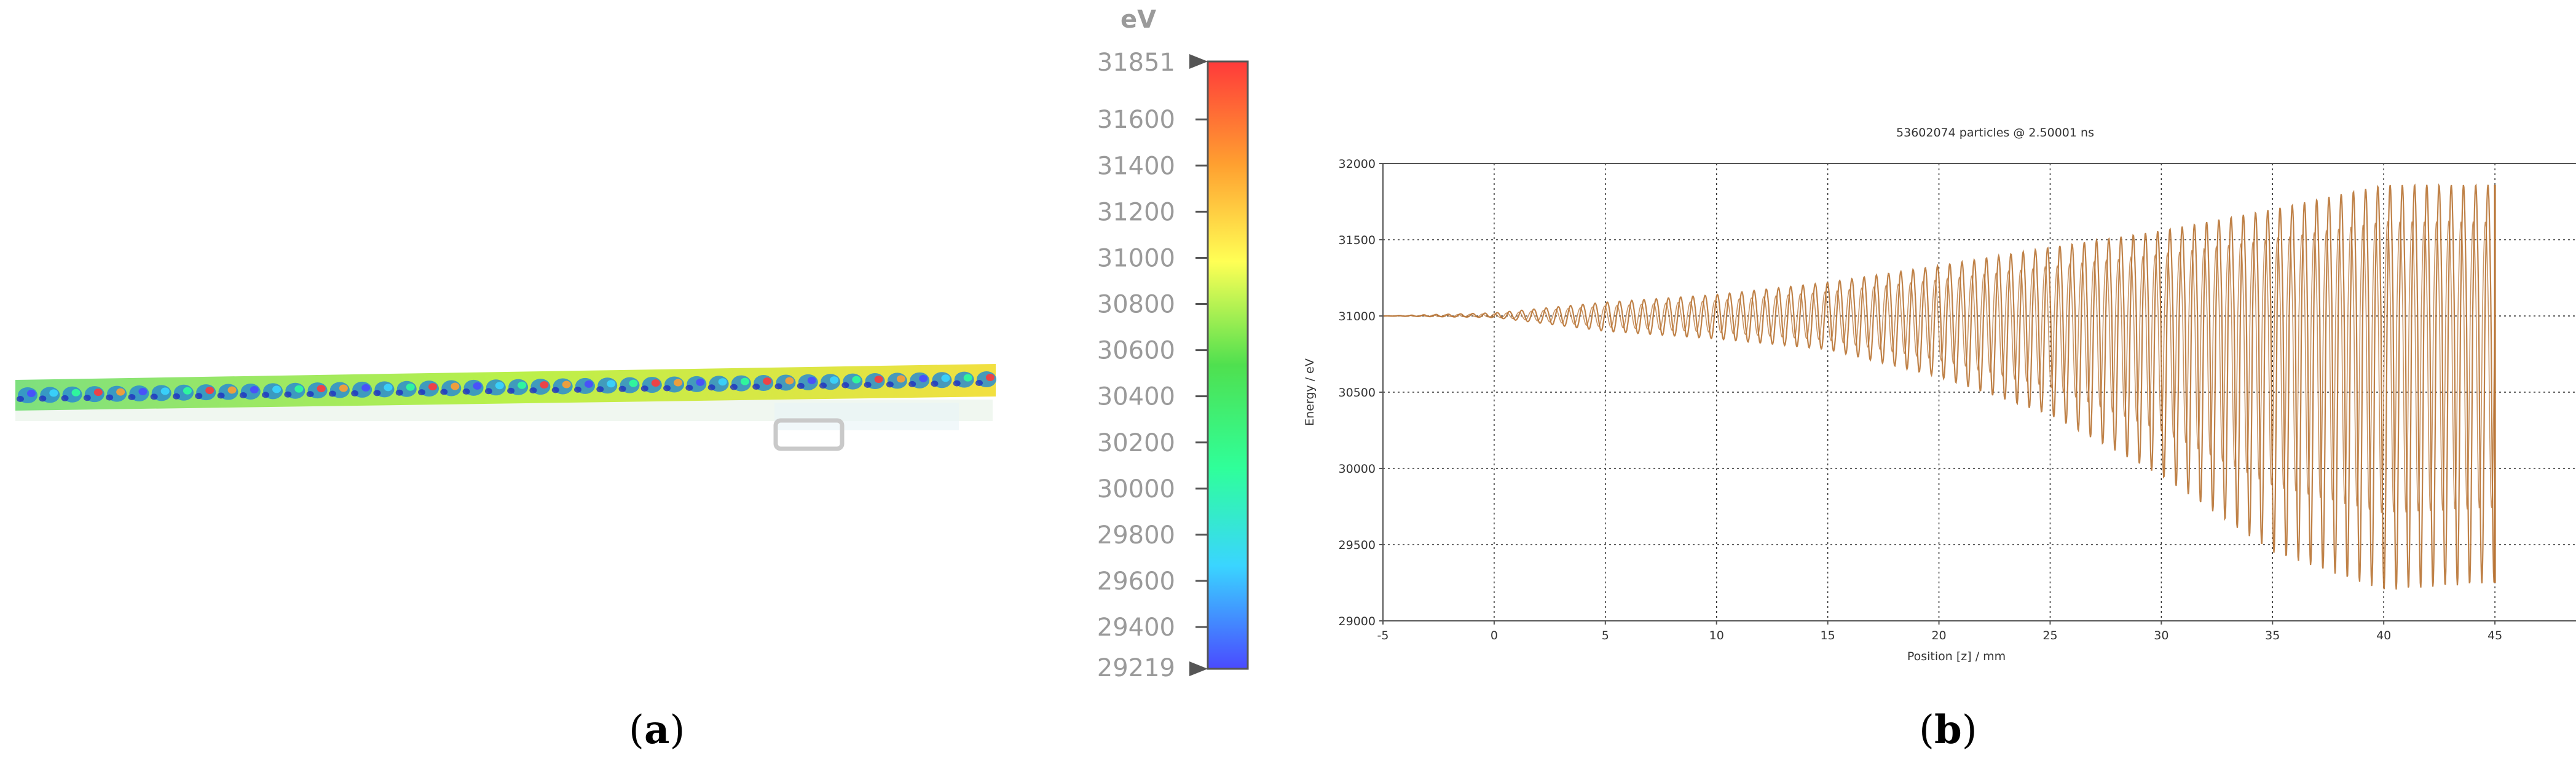 The height and width of the screenshot is (769, 2576). I want to click on y-tick-label: 29000, so click(1358, 622).